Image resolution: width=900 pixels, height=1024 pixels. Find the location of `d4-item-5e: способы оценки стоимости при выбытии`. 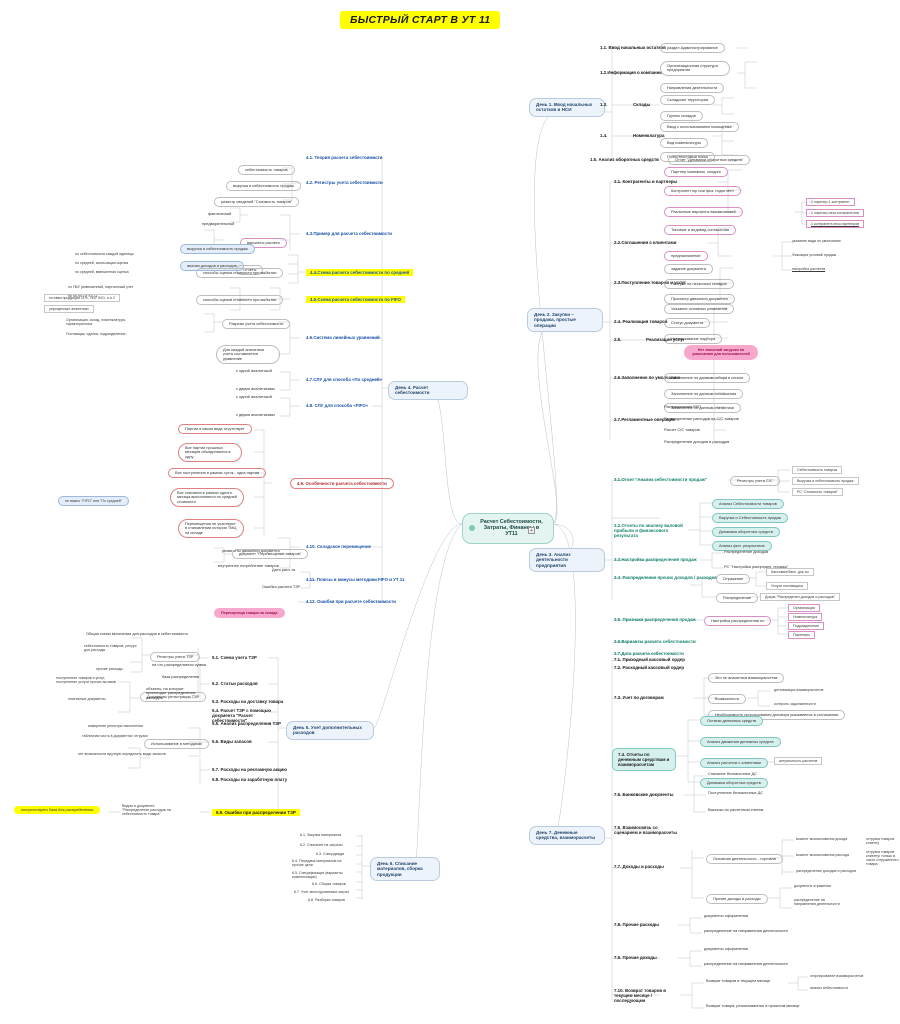

d4-item-5e: способы оценки стоимости при выбытии is located at coordinates (240, 300).